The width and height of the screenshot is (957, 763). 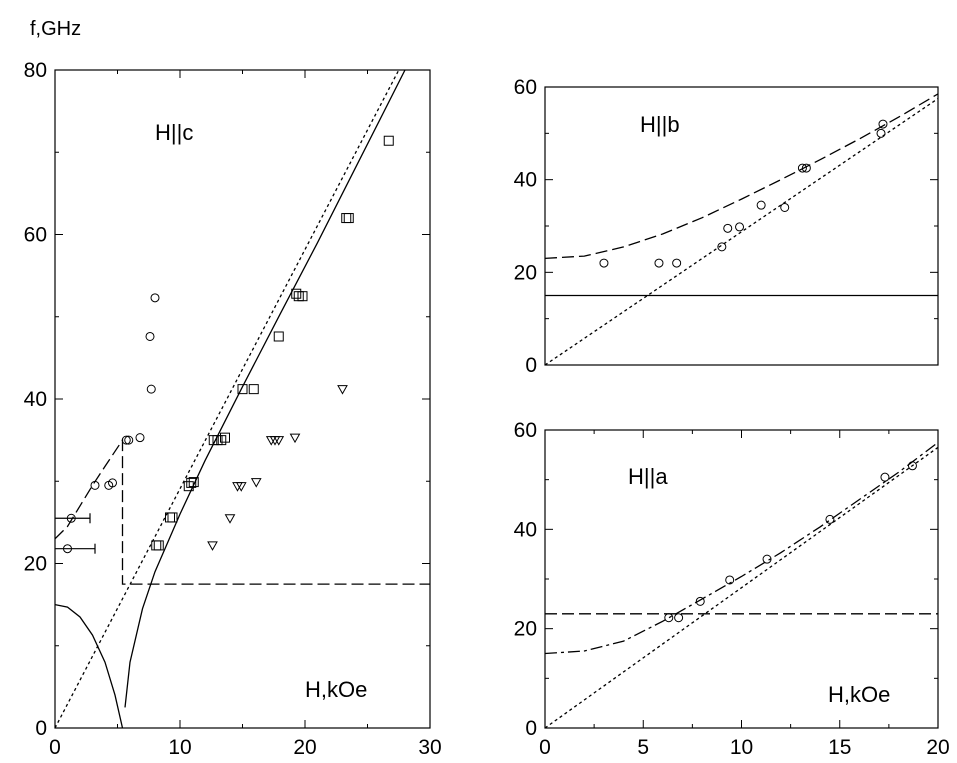 What do you see at coordinates (660, 124) in the screenshot?
I see `annotation-h-b: H||b` at bounding box center [660, 124].